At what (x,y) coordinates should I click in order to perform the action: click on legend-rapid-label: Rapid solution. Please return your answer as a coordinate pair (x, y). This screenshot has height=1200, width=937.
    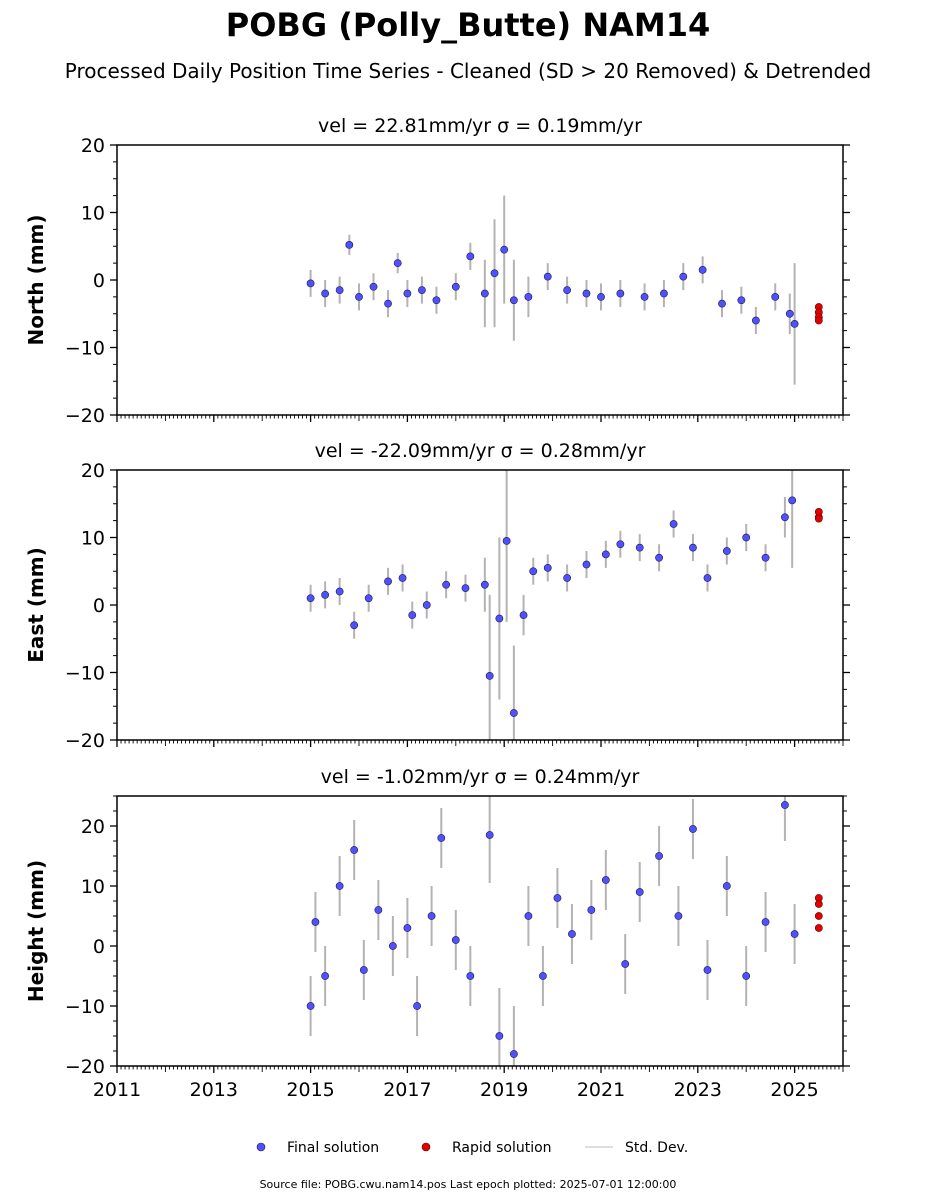
    Looking at the image, I should click on (502, 1148).